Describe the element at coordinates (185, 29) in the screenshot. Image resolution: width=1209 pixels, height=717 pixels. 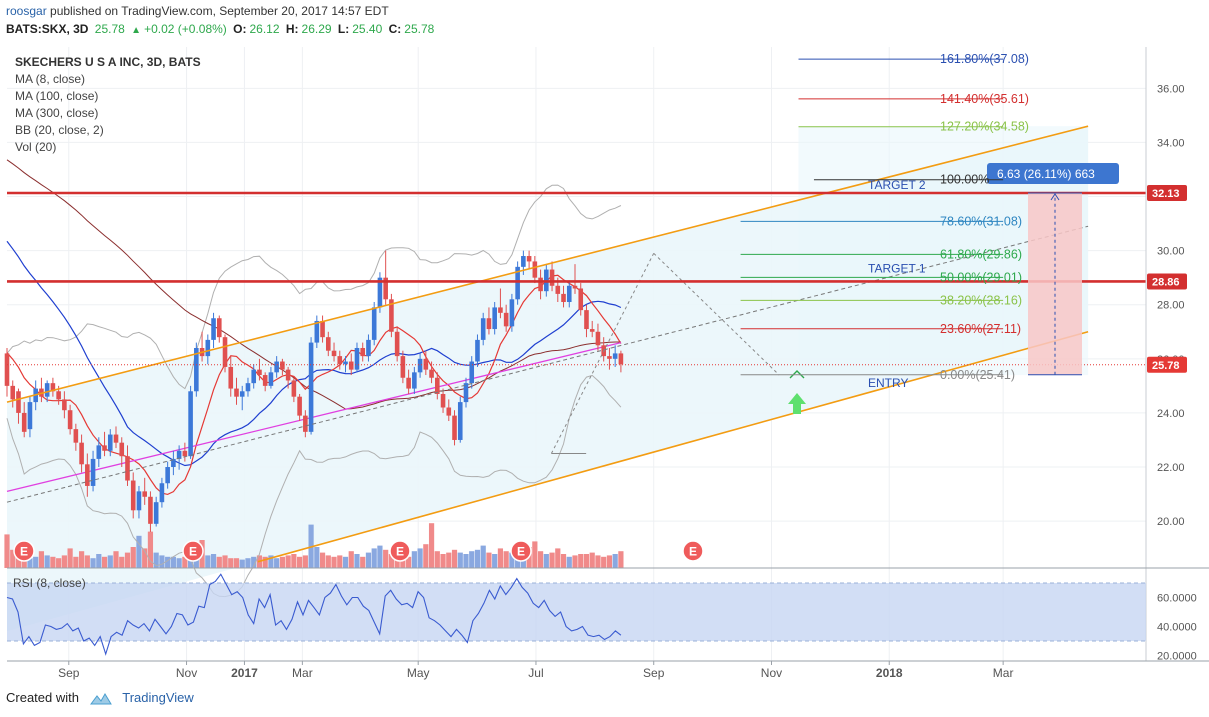
I see `price-change: +0.02 (+0.08%)` at that location.